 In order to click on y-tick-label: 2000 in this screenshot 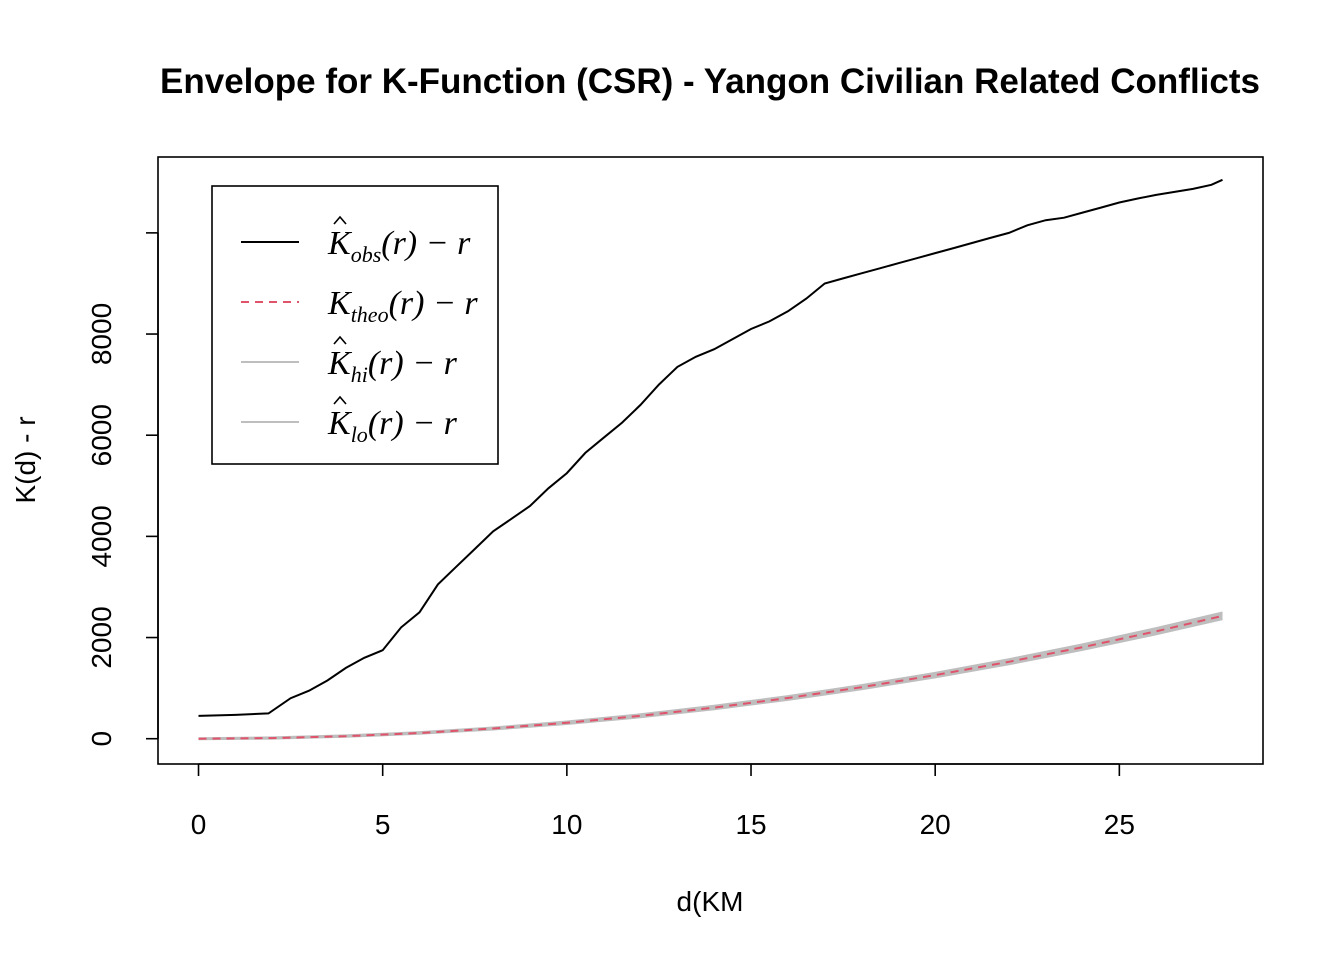, I will do `click(101, 637)`.